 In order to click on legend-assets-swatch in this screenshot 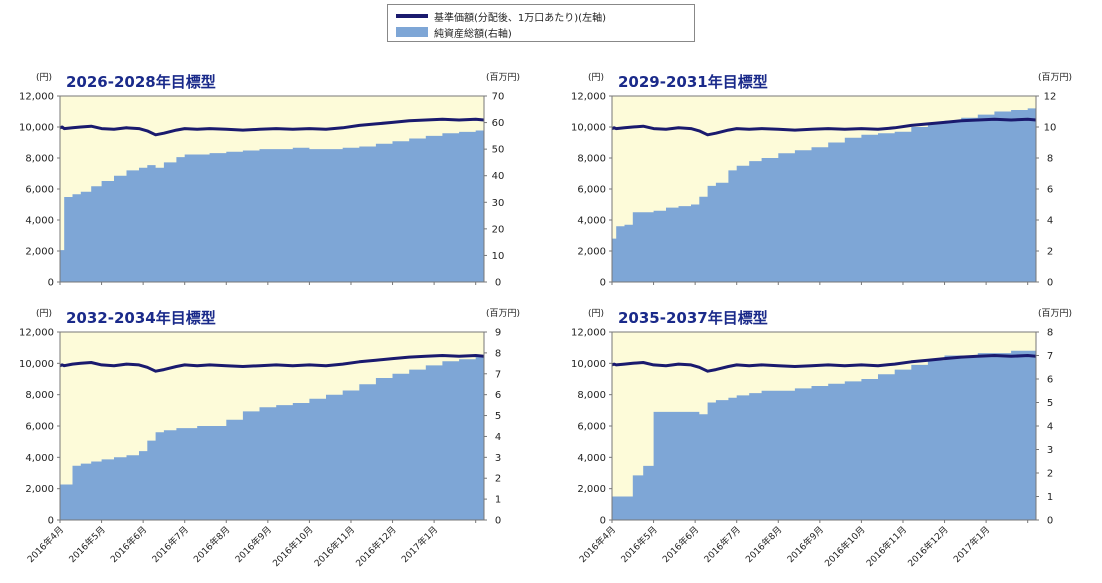, I will do `click(412, 32)`.